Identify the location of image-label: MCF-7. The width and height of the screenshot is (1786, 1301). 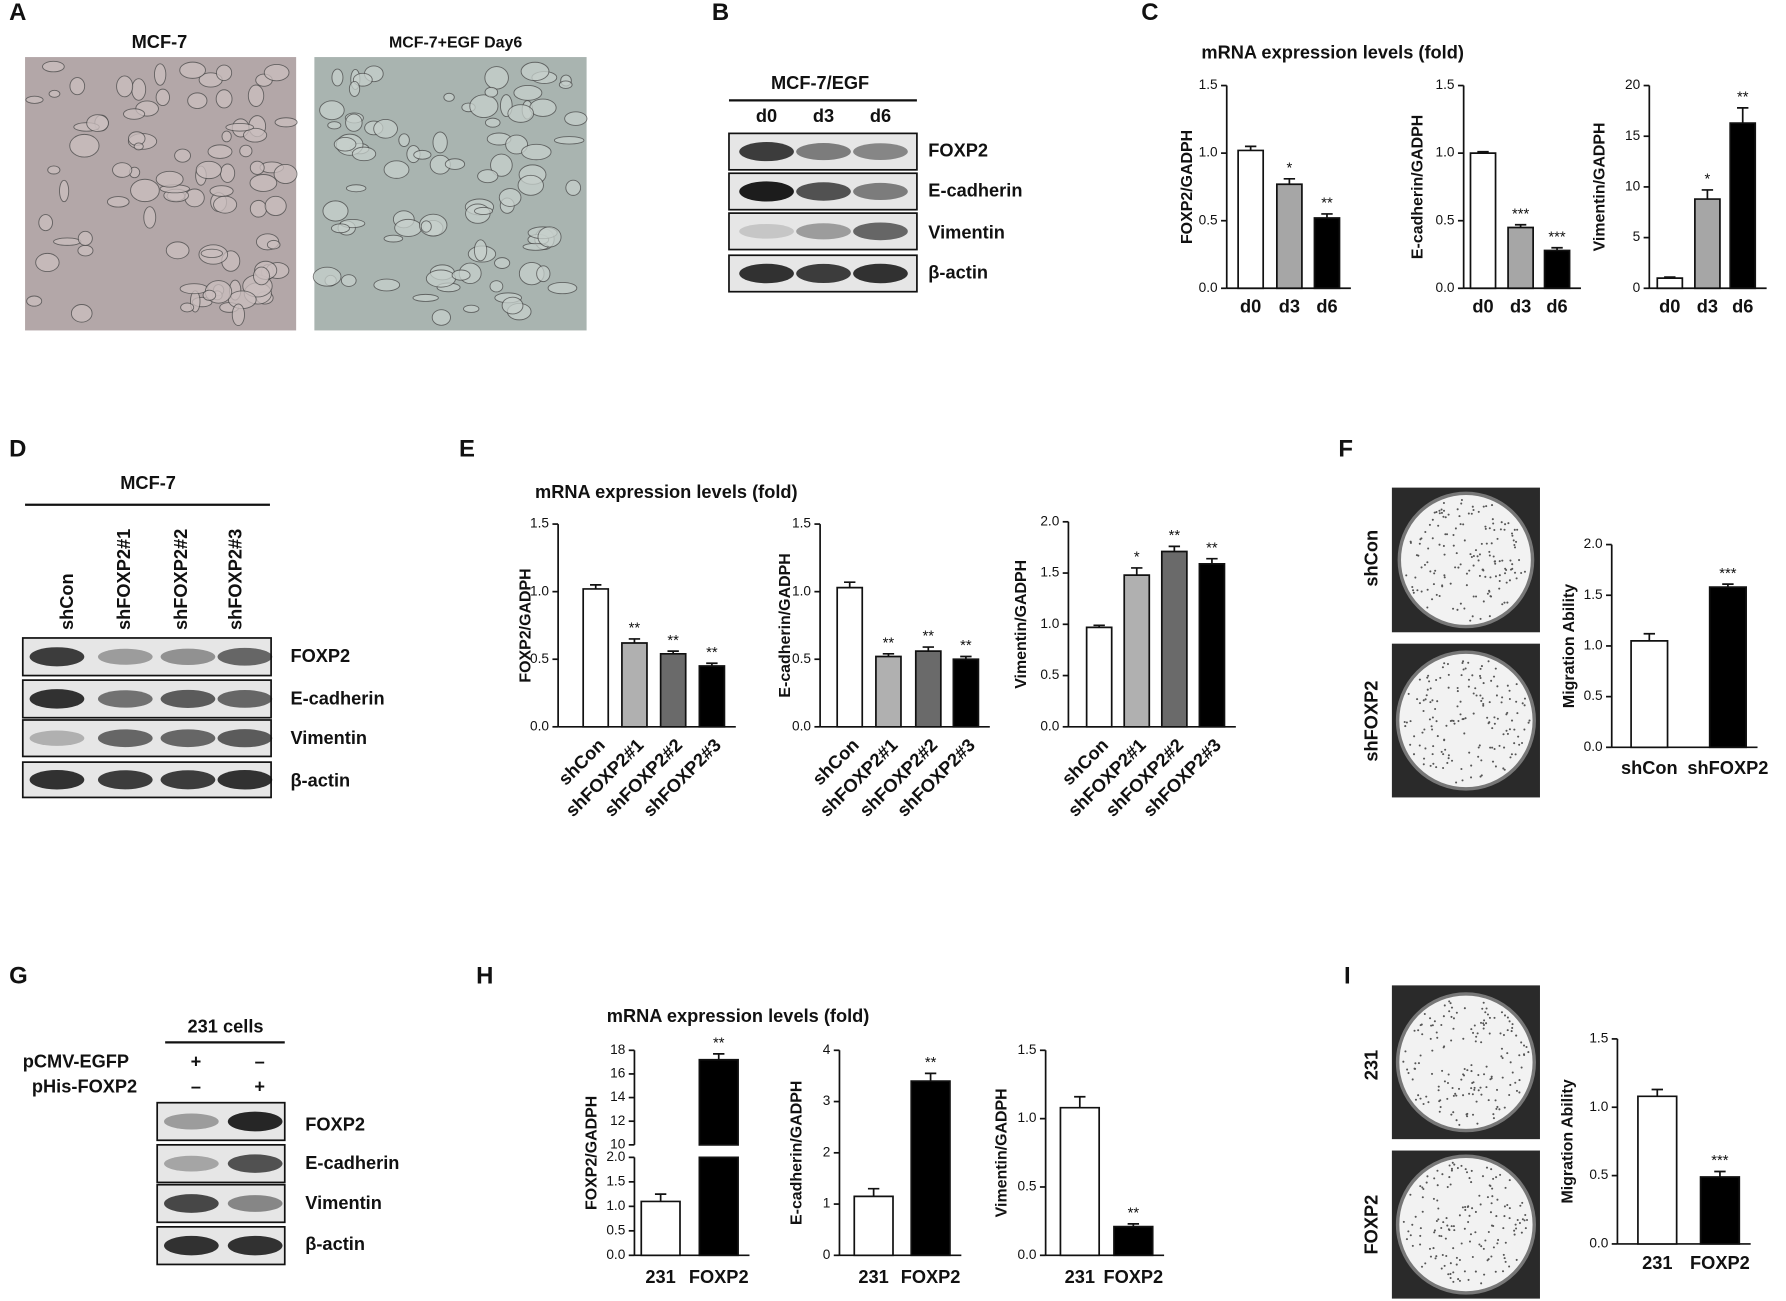
(160, 42).